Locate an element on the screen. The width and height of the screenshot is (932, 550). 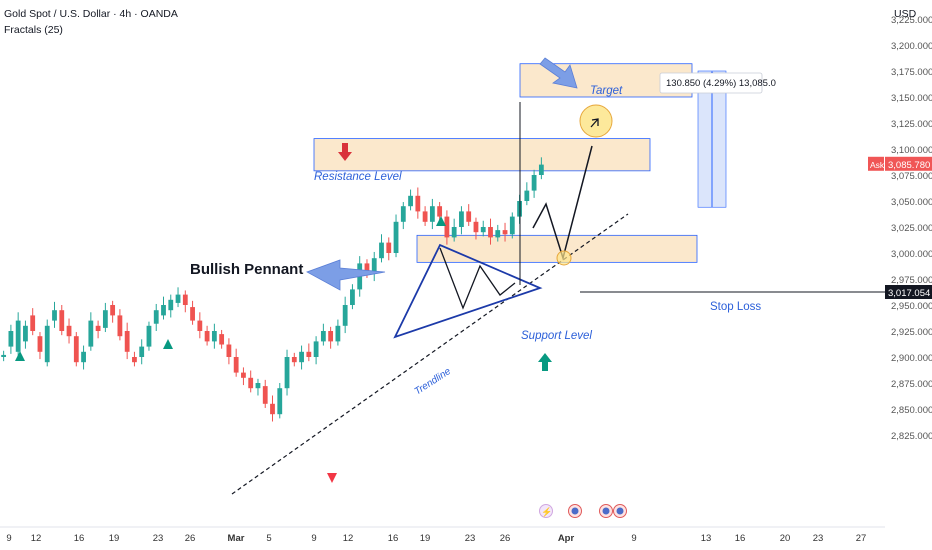
stop-price: 3,017.054 is located at coordinates (909, 293).